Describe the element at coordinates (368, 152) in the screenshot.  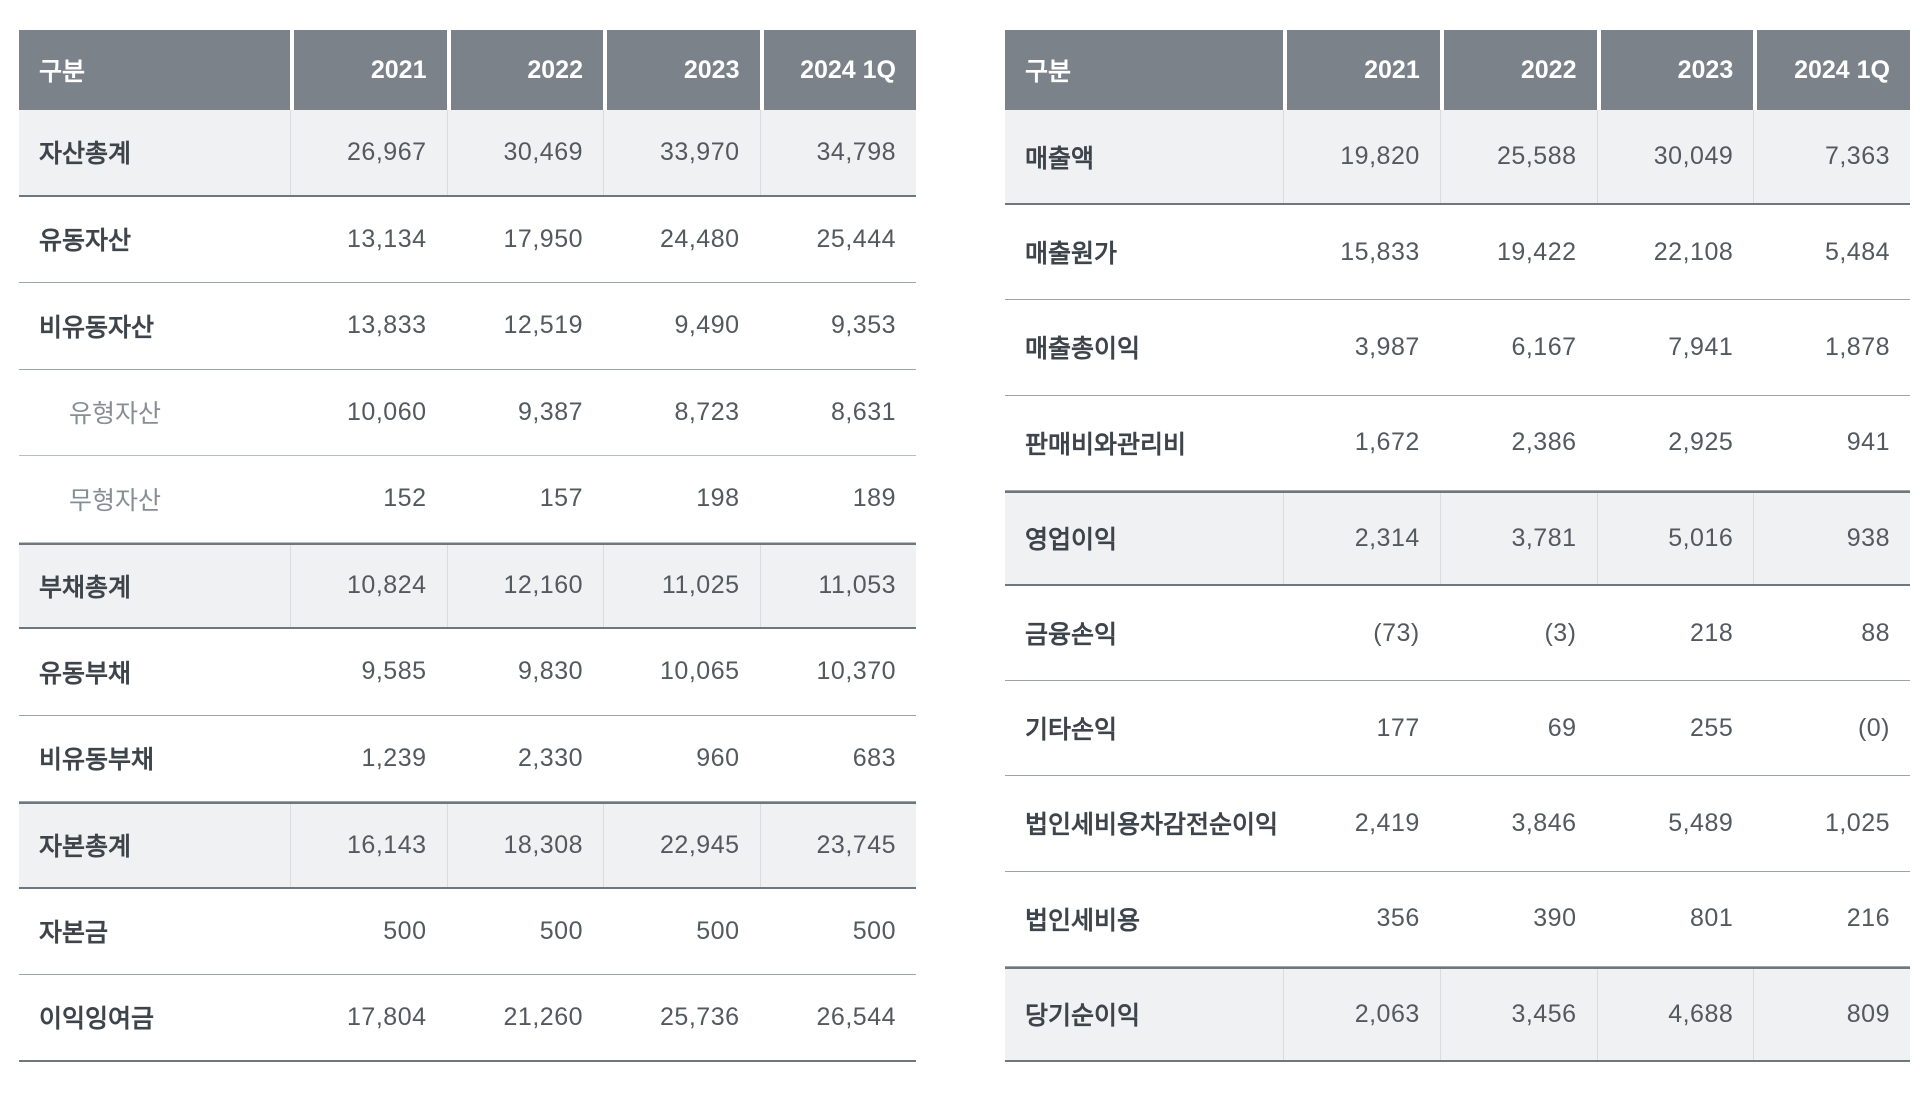
I see `cell-value: 26,967` at that location.